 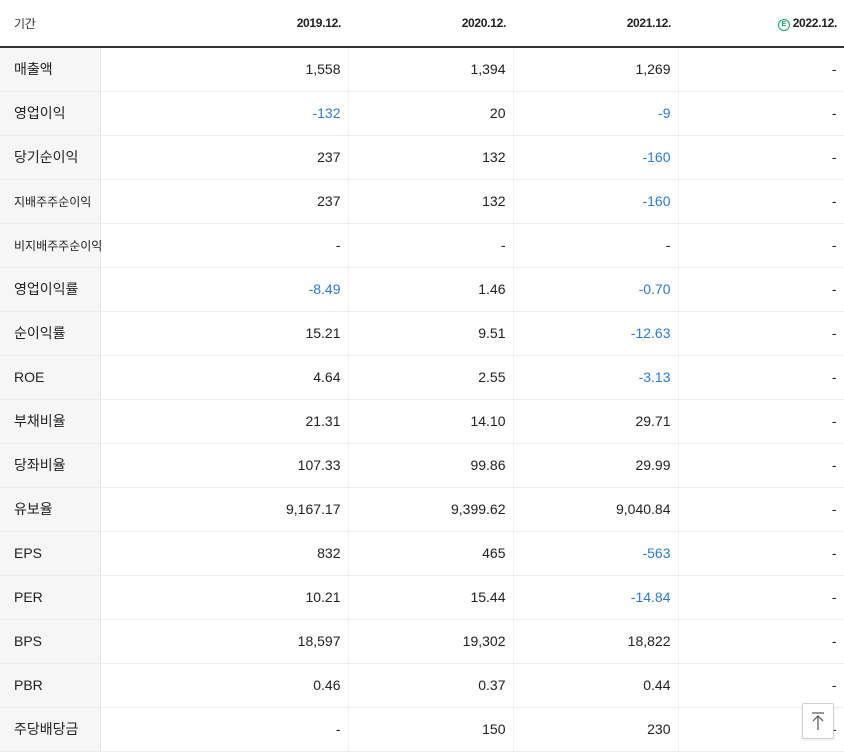 I want to click on table-row: 부채비율 21.31 14.10 29.71 -, so click(x=422, y=421).